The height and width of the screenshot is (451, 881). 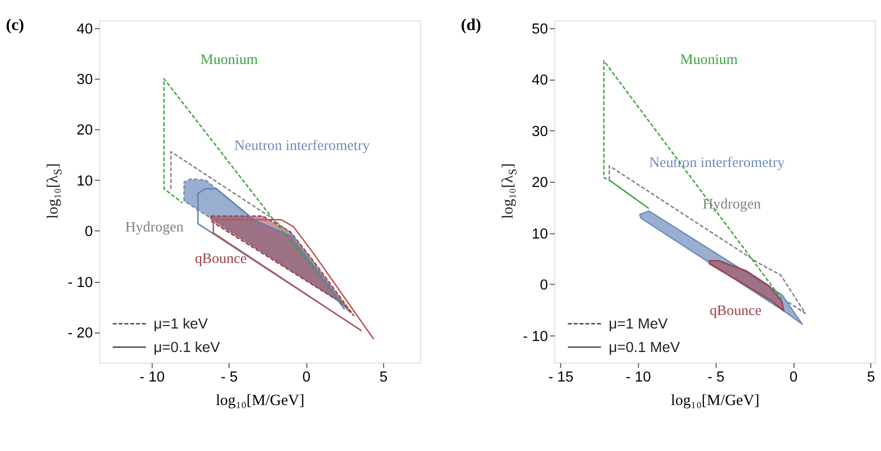 What do you see at coordinates (638, 324) in the screenshot?
I see `annotation: μ=1 MeV` at bounding box center [638, 324].